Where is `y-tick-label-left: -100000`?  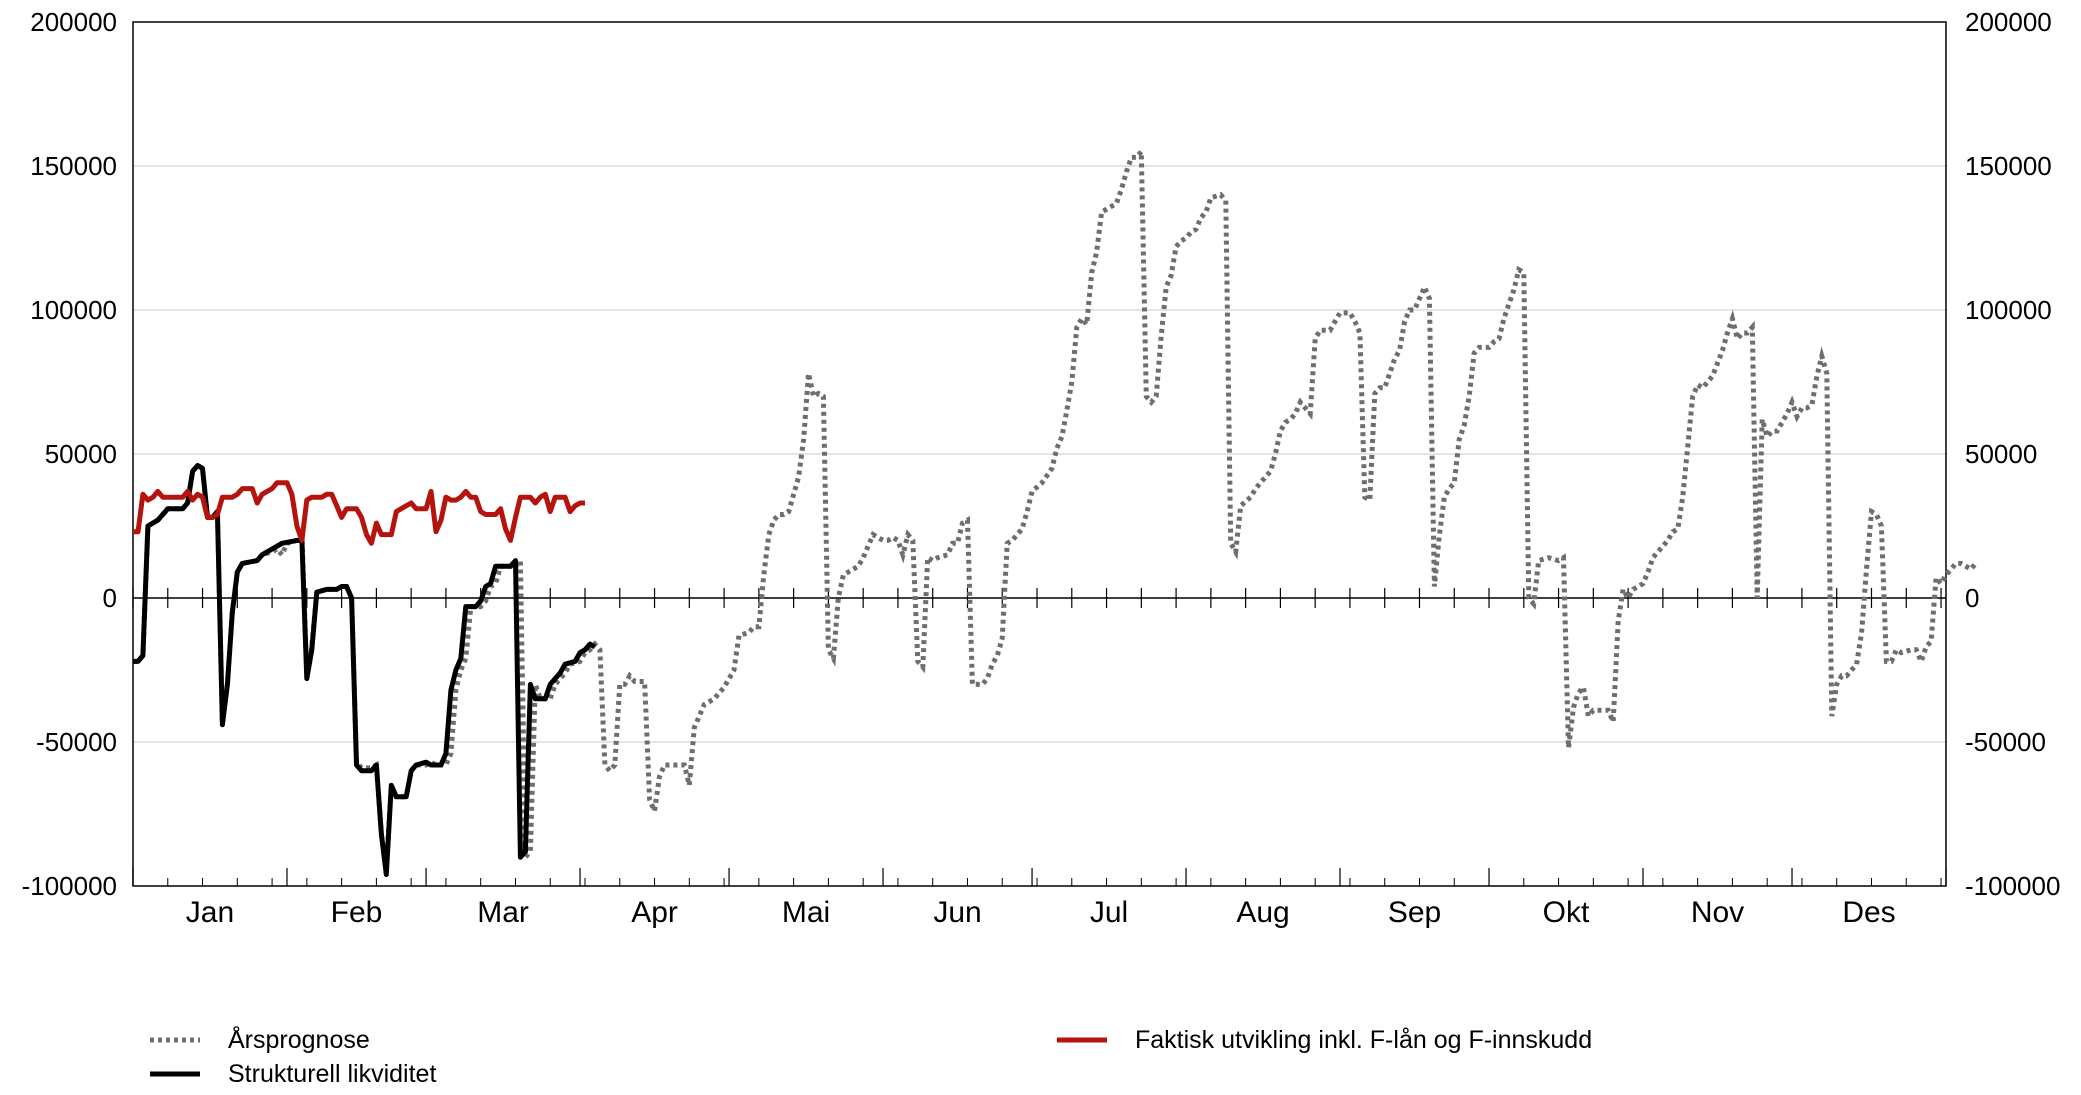
y-tick-label-left: -100000 is located at coordinates (69, 886).